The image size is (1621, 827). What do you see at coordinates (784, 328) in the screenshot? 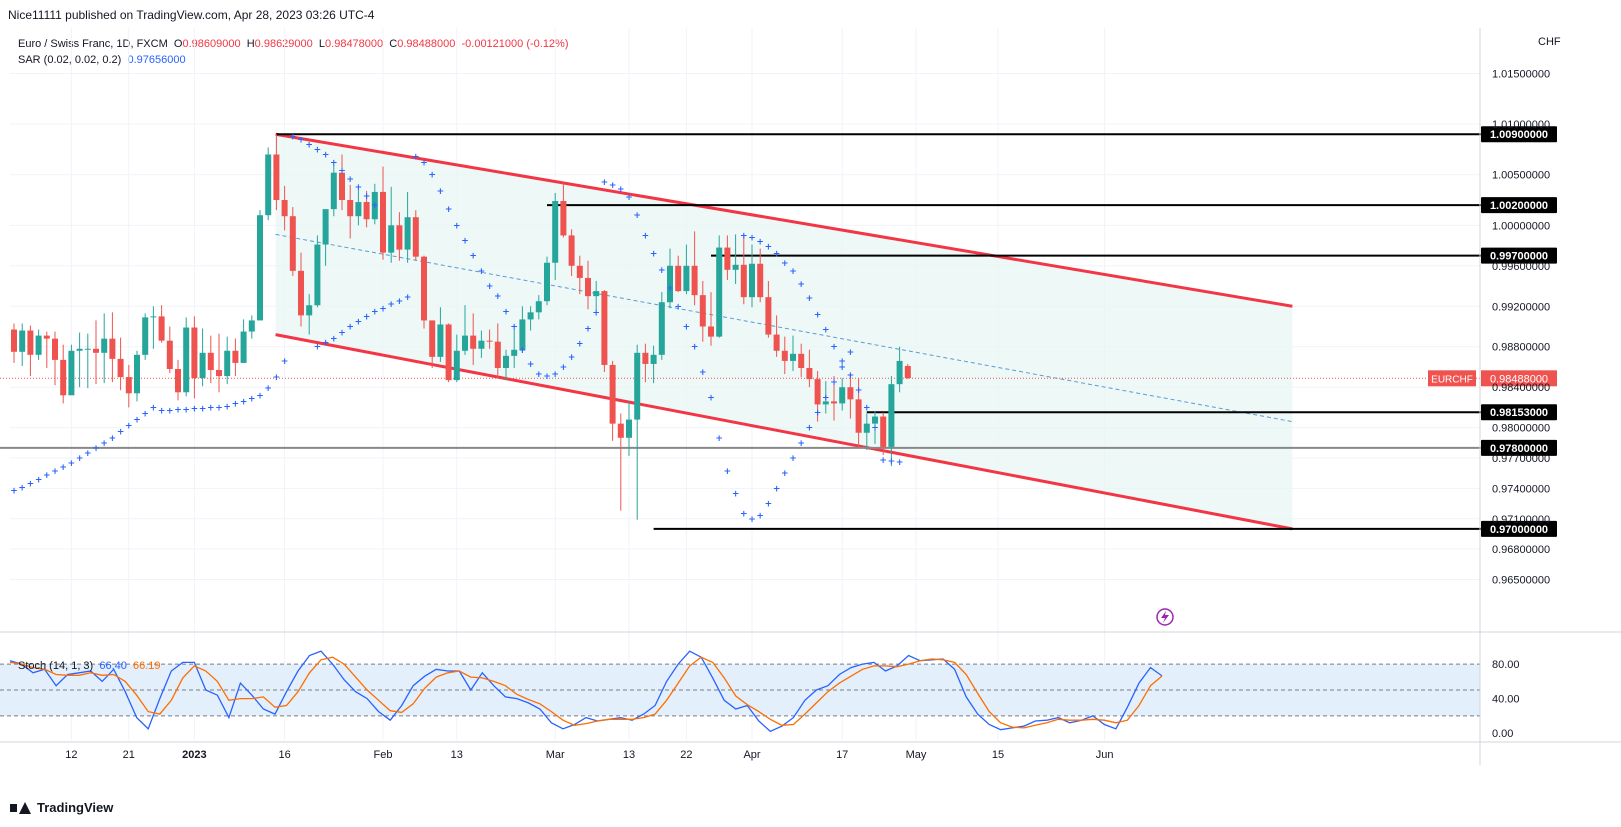
I see `channel-mid-line` at bounding box center [784, 328].